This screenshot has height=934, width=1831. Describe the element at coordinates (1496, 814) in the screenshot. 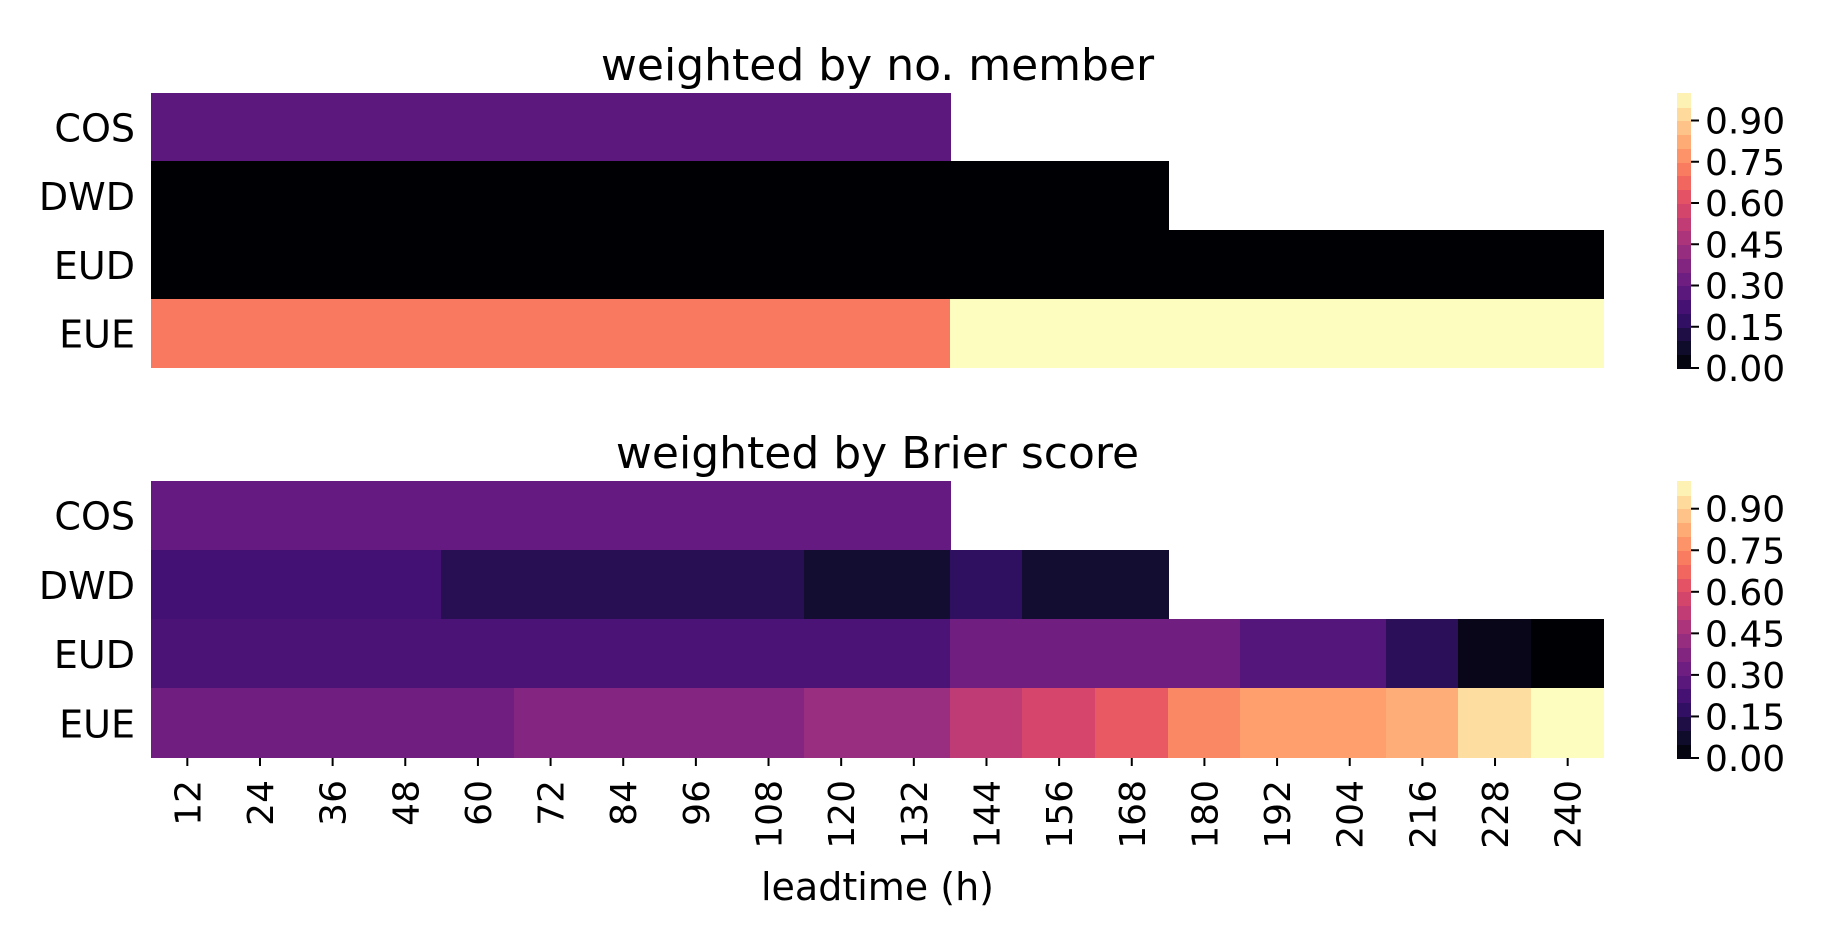

I see `x-tick-label: 228` at that location.